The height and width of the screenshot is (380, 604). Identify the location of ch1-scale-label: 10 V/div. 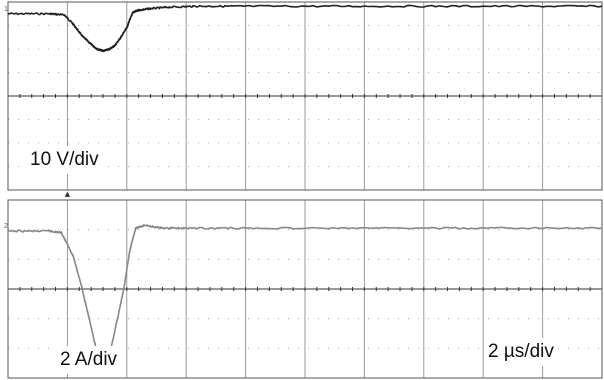
(64, 160).